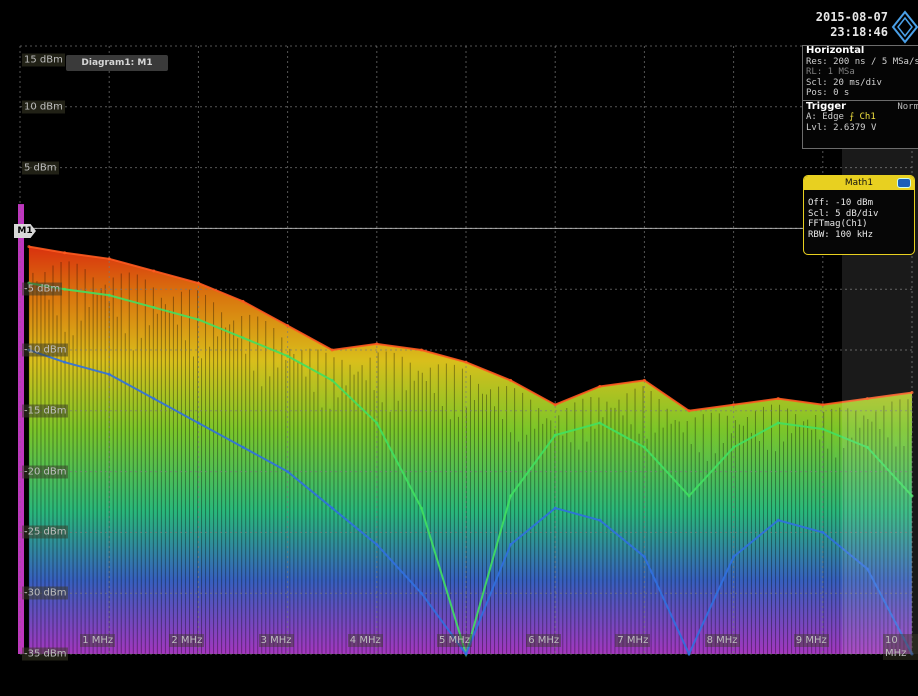 Image resolution: width=918 pixels, height=696 pixels. What do you see at coordinates (40, 168) in the screenshot?
I see `y-tick-label: 5 dBm` at bounding box center [40, 168].